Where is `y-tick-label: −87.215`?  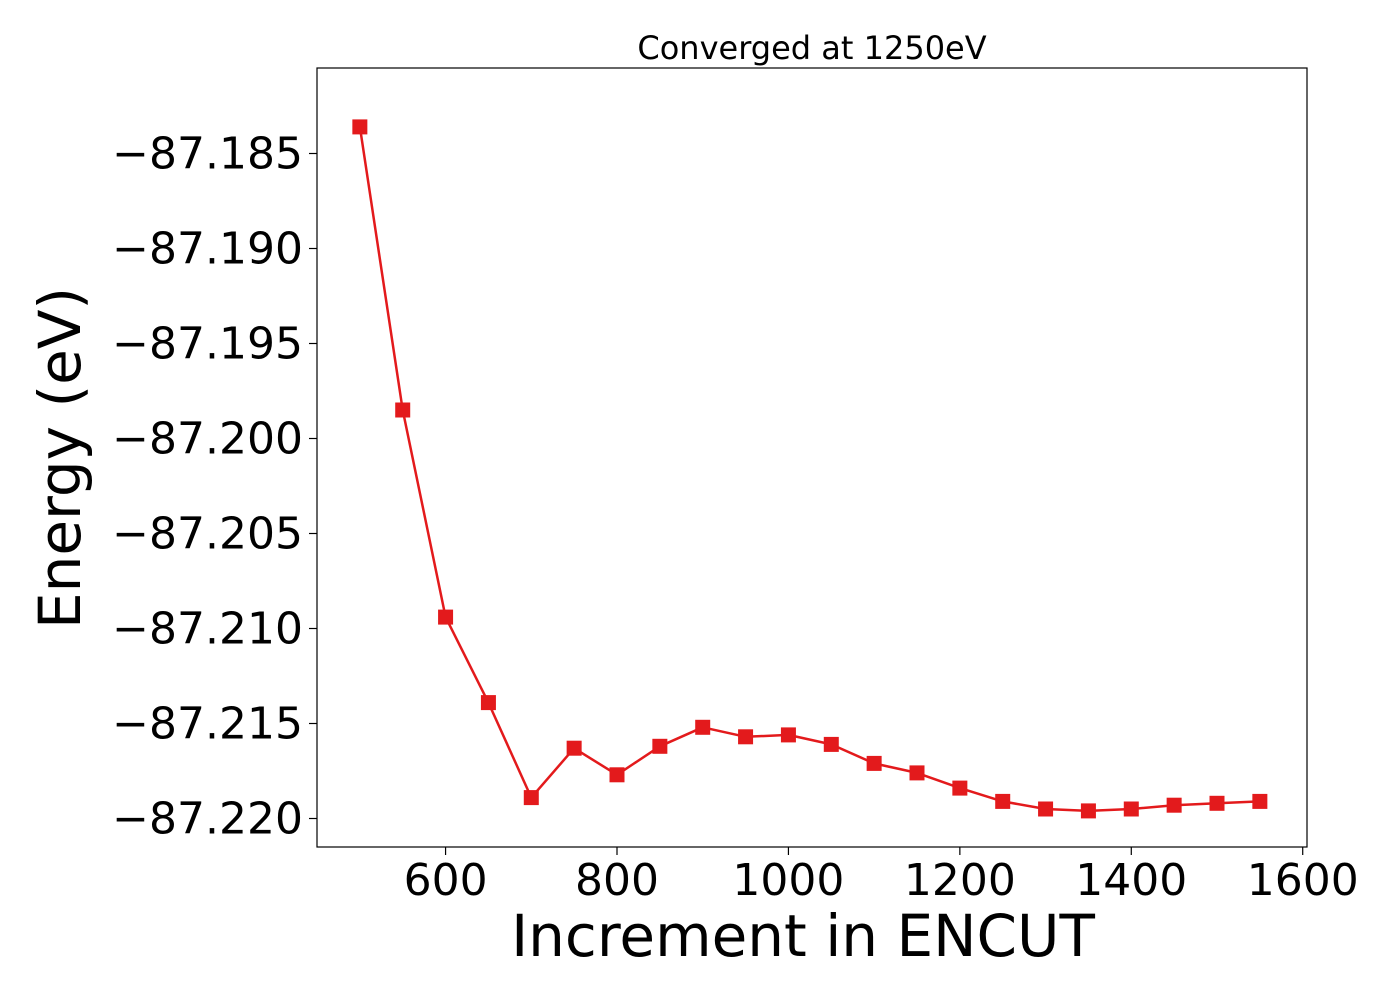 y-tick-label: −87.215 is located at coordinates (207, 724).